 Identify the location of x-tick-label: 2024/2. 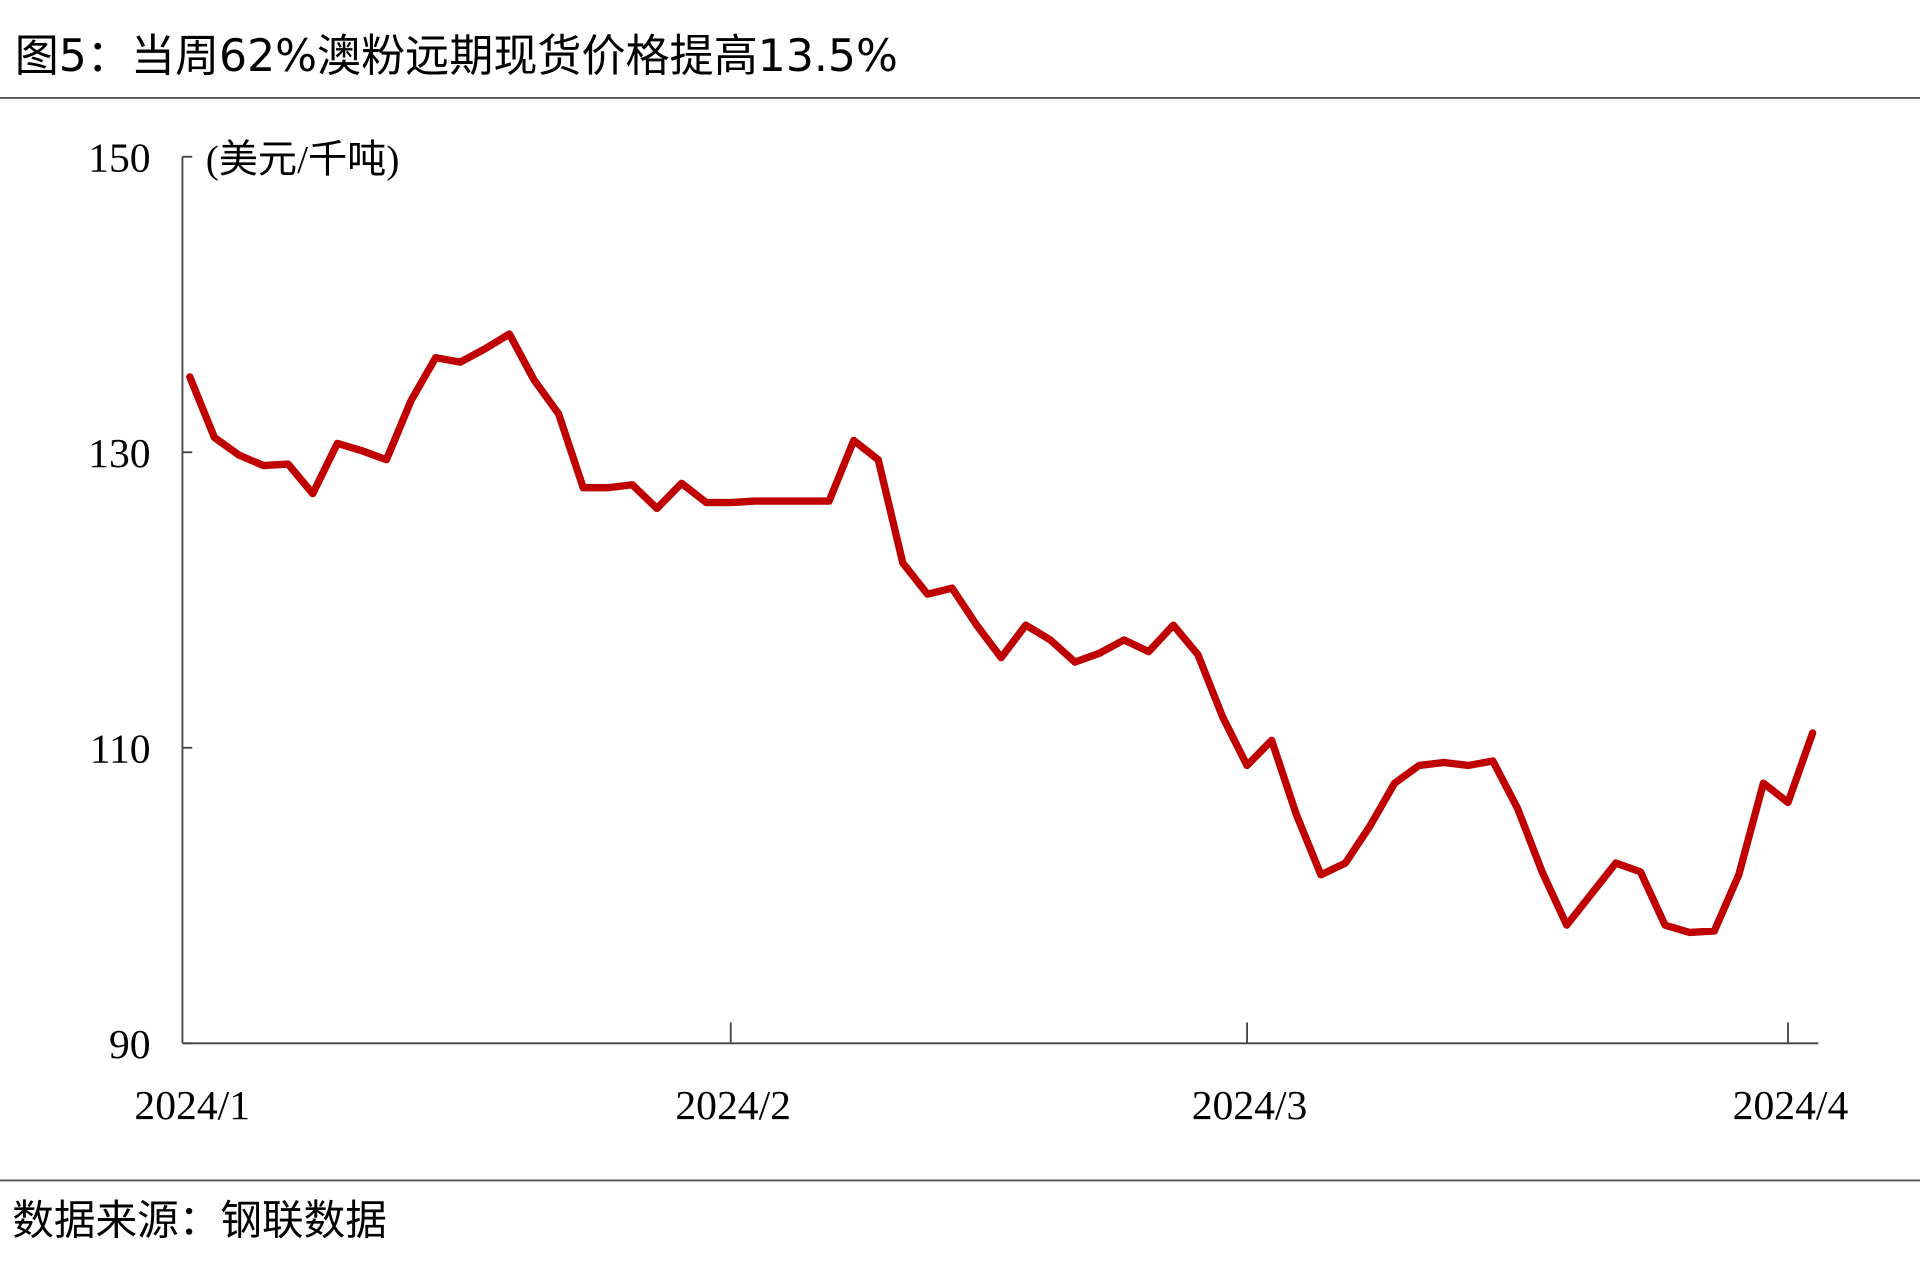
(733, 1106).